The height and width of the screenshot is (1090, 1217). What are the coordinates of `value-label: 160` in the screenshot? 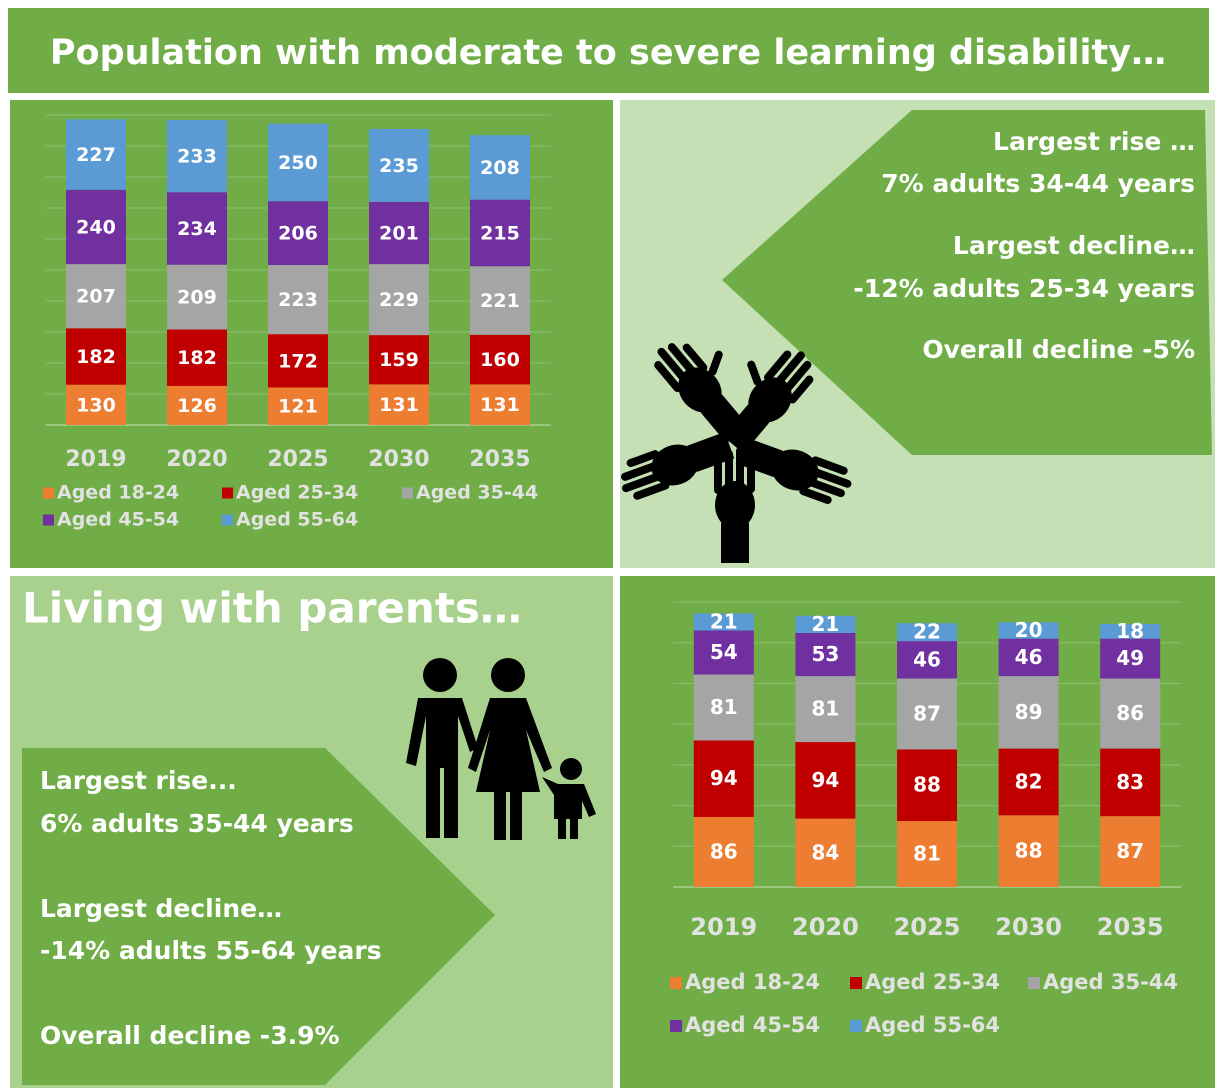 It's located at (500, 360).